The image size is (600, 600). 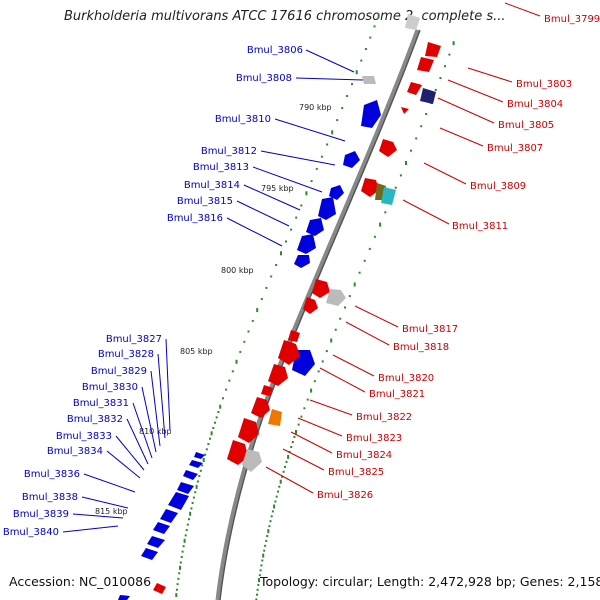 What do you see at coordinates (491, 140) in the screenshot?
I see `gene-label: Bmul_3807` at bounding box center [491, 140].